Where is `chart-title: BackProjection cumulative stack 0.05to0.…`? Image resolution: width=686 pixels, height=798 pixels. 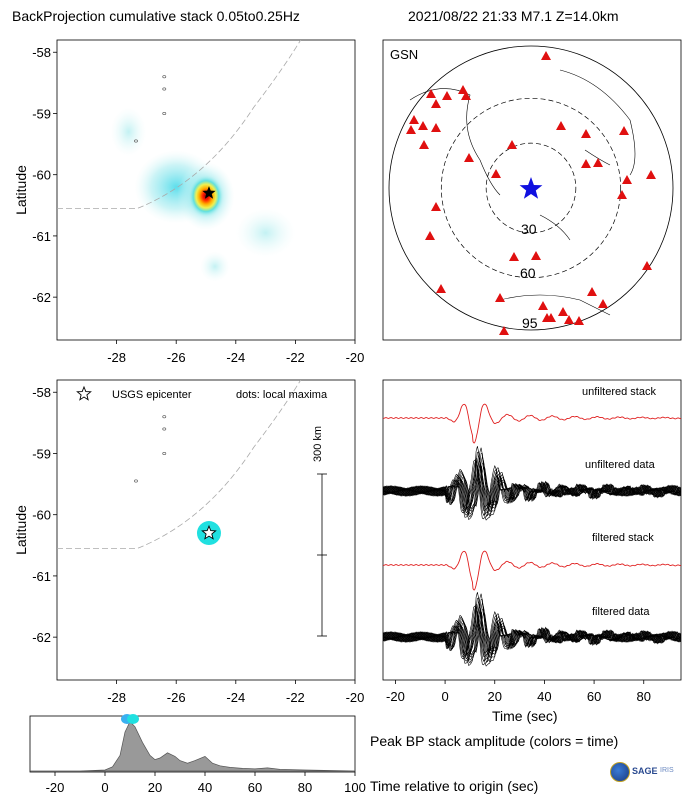 chart-title: BackProjection cumulative stack 0.05to0.… is located at coordinates (156, 16).